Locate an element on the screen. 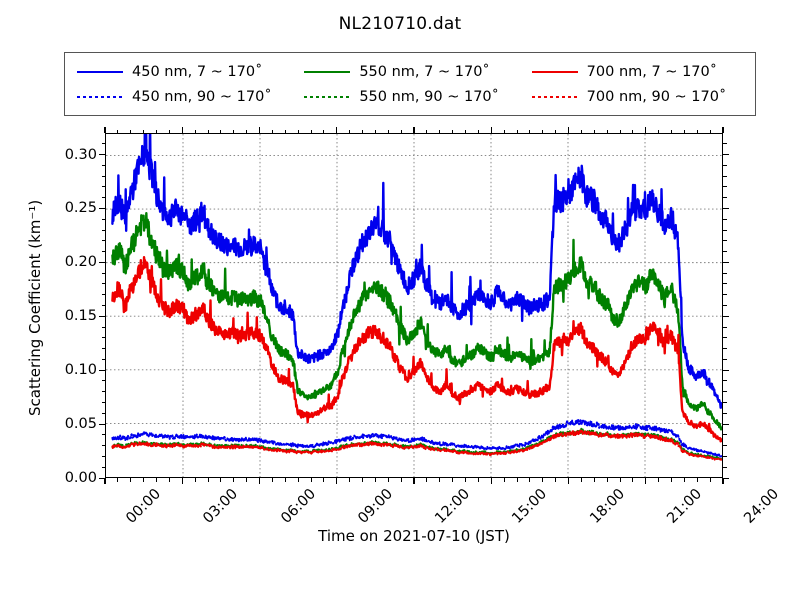 The width and height of the screenshot is (800, 600). legend-entry-450-90-170: 450 nm, 90 ~ 170˚ is located at coordinates (182, 97).